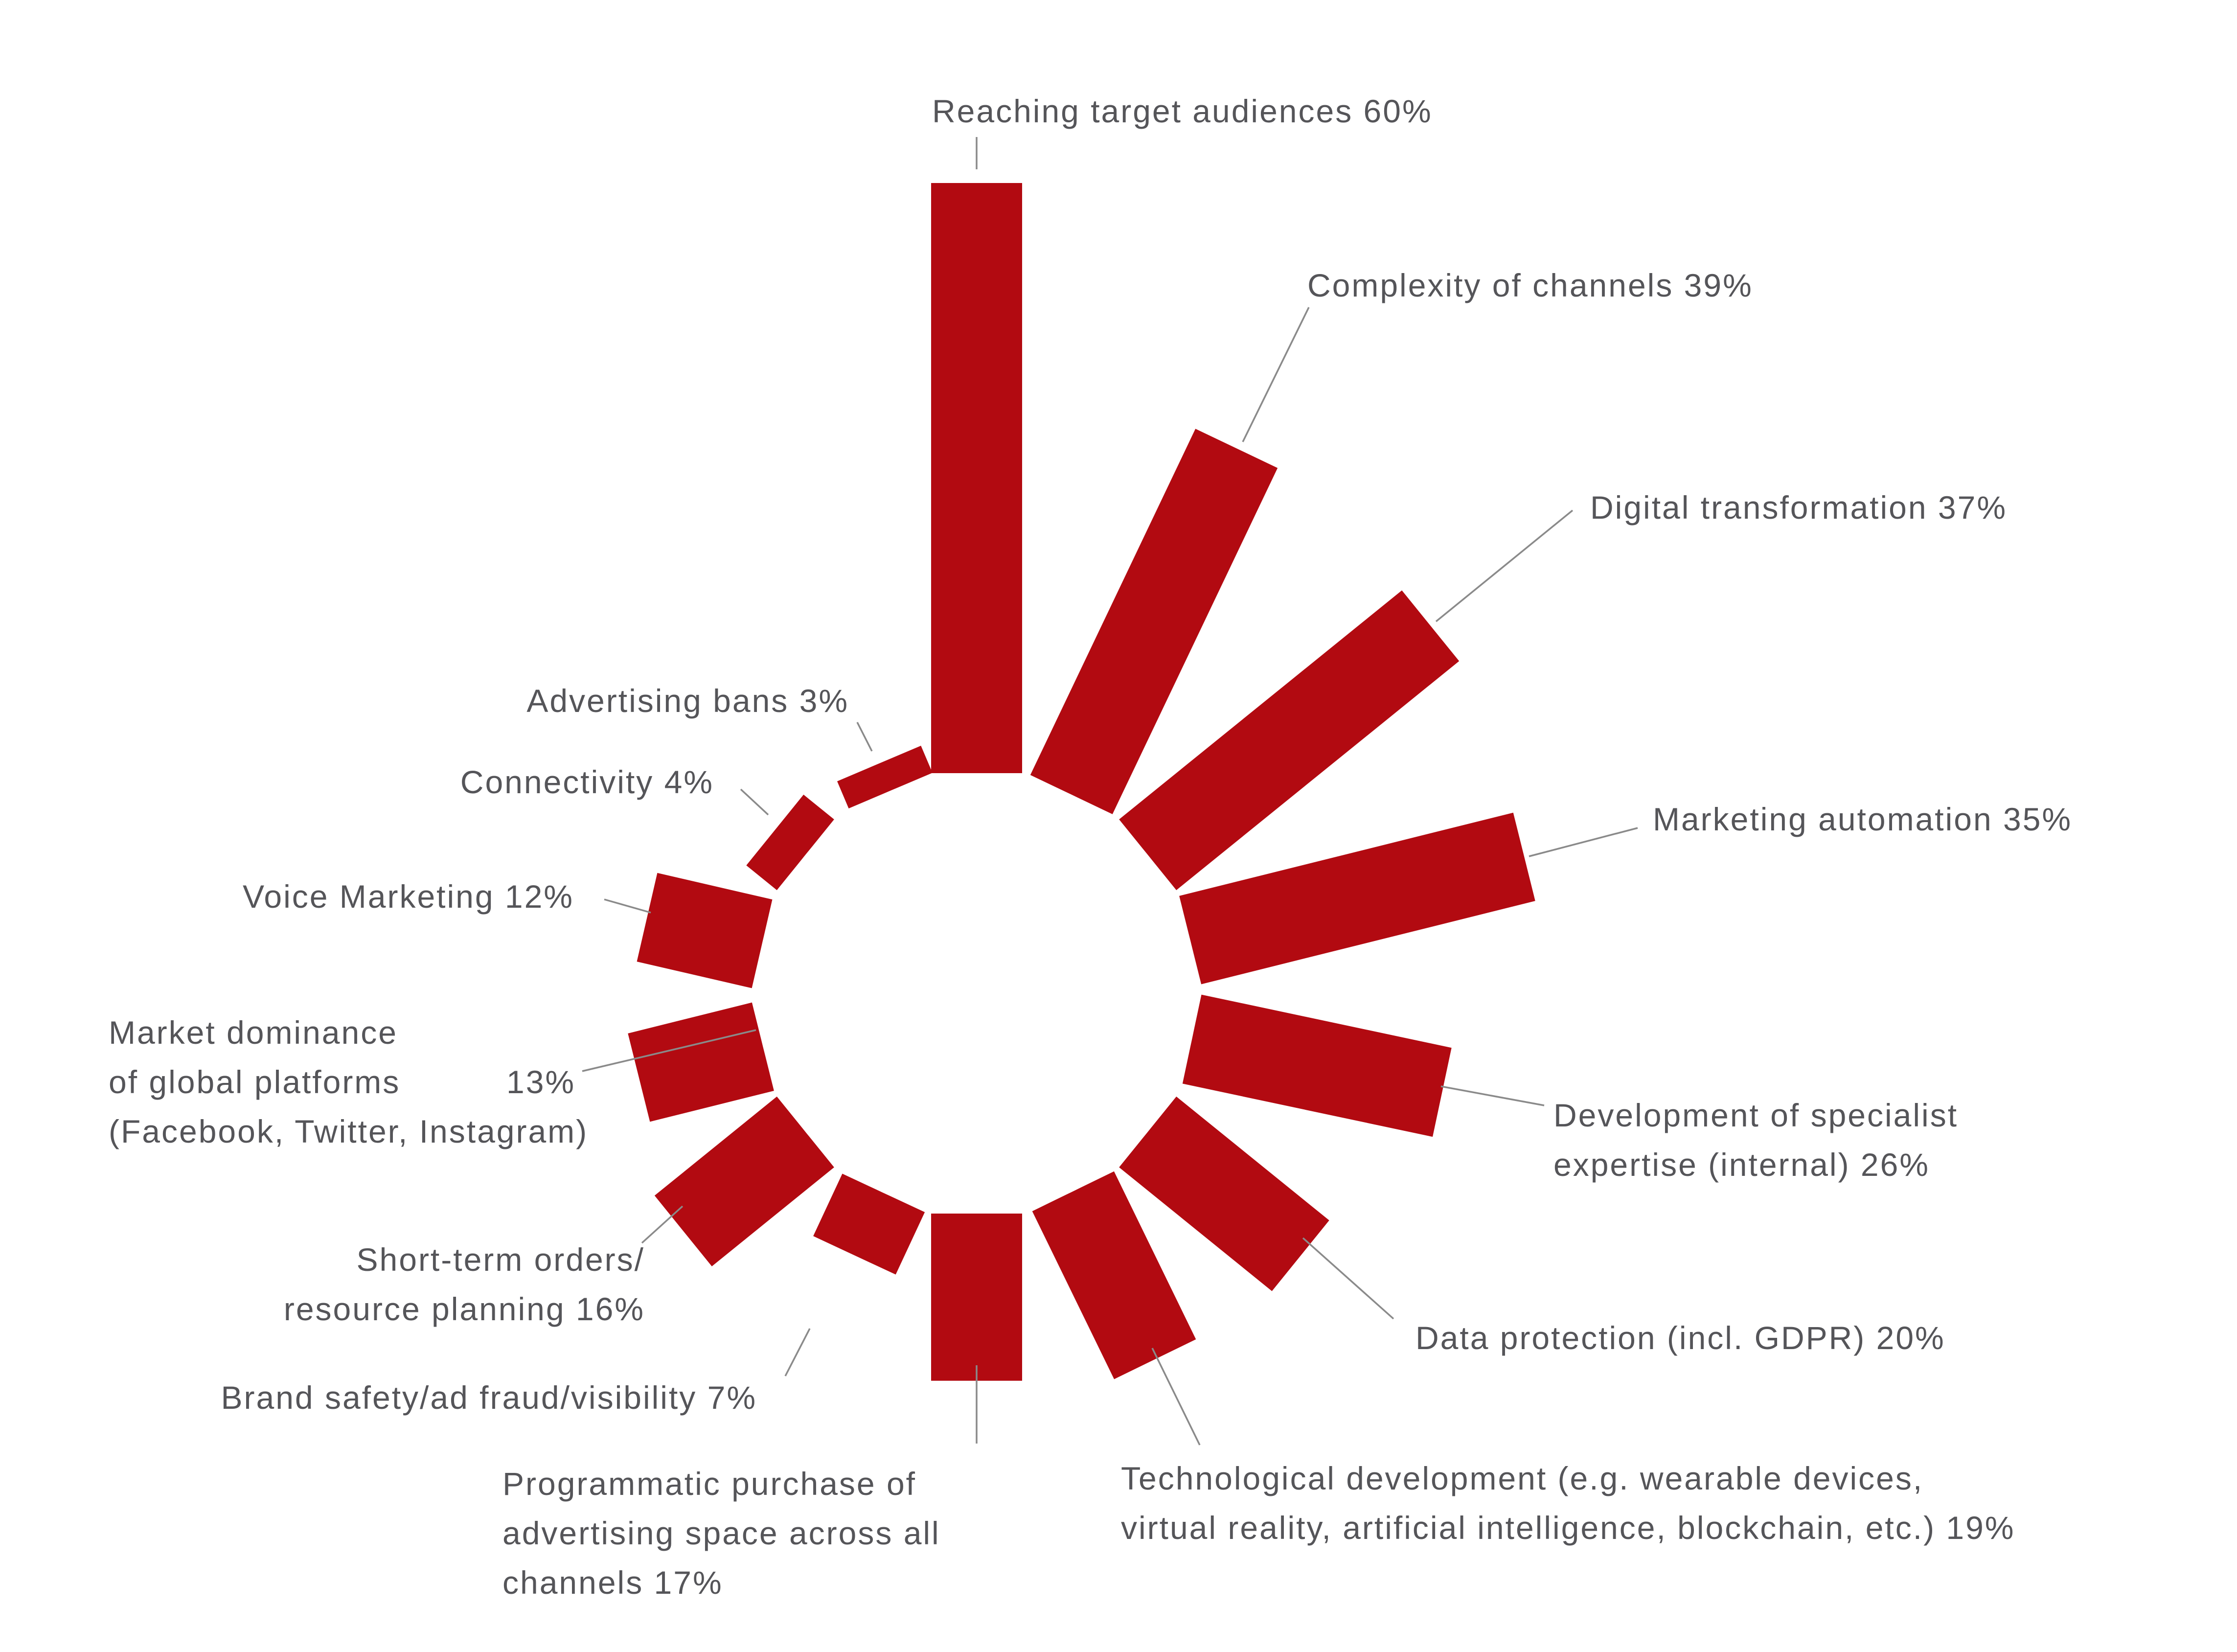 Image resolution: width=2237 pixels, height=1652 pixels. I want to click on bar-market-dominance-of-global-platforms-fac, so click(701, 1062).